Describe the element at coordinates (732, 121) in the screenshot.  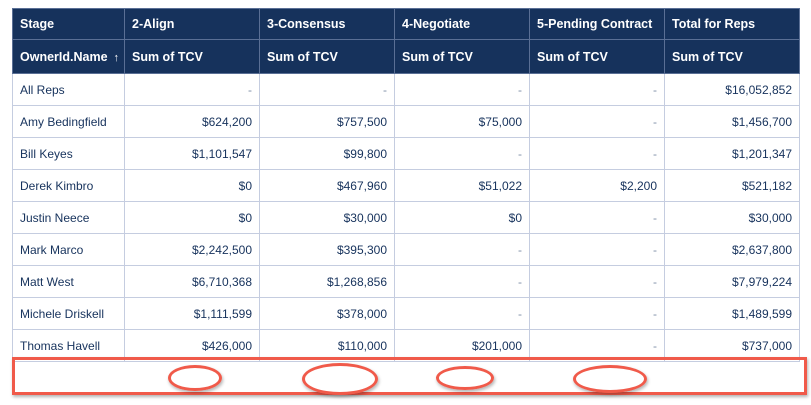
I see `tcv-cell: $1,456,700` at that location.